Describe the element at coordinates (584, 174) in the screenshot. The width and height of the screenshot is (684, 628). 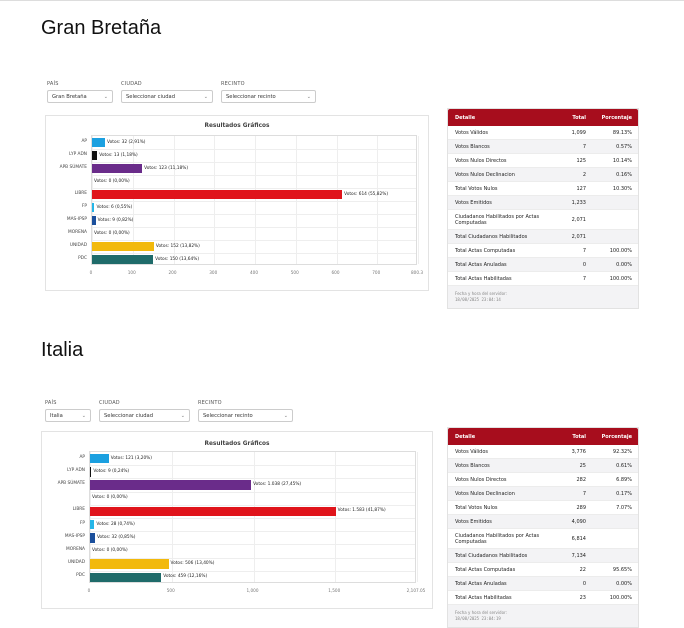
I see `row-total: 2` at that location.